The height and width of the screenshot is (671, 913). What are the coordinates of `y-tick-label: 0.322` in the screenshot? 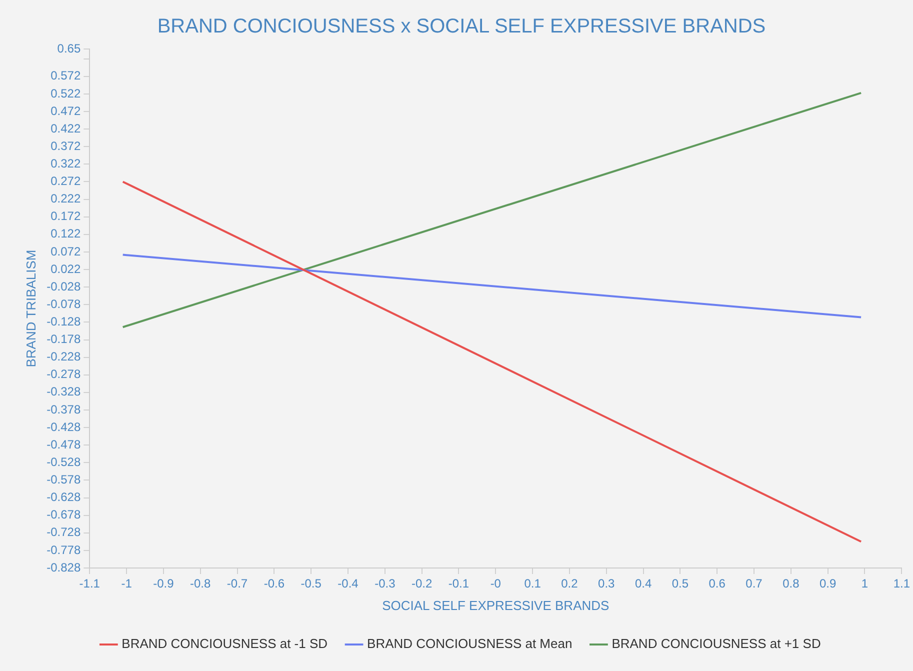 It's located at (65, 163).